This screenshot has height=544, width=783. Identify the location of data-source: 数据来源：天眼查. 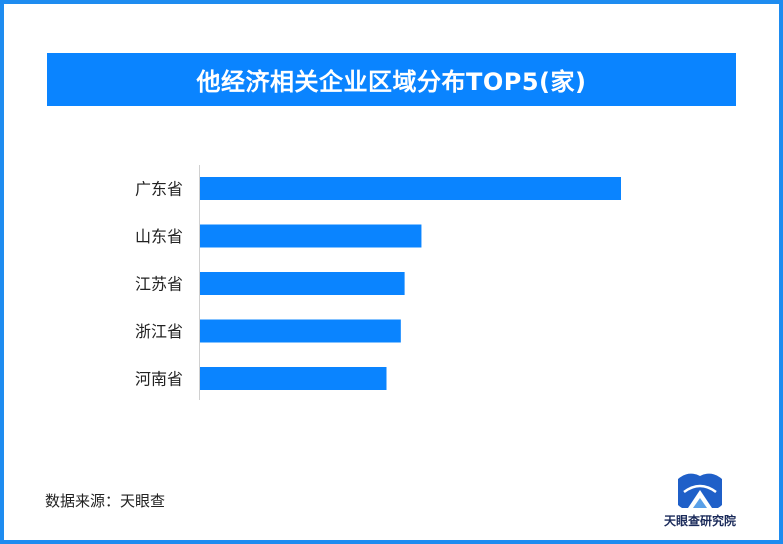
(105, 501).